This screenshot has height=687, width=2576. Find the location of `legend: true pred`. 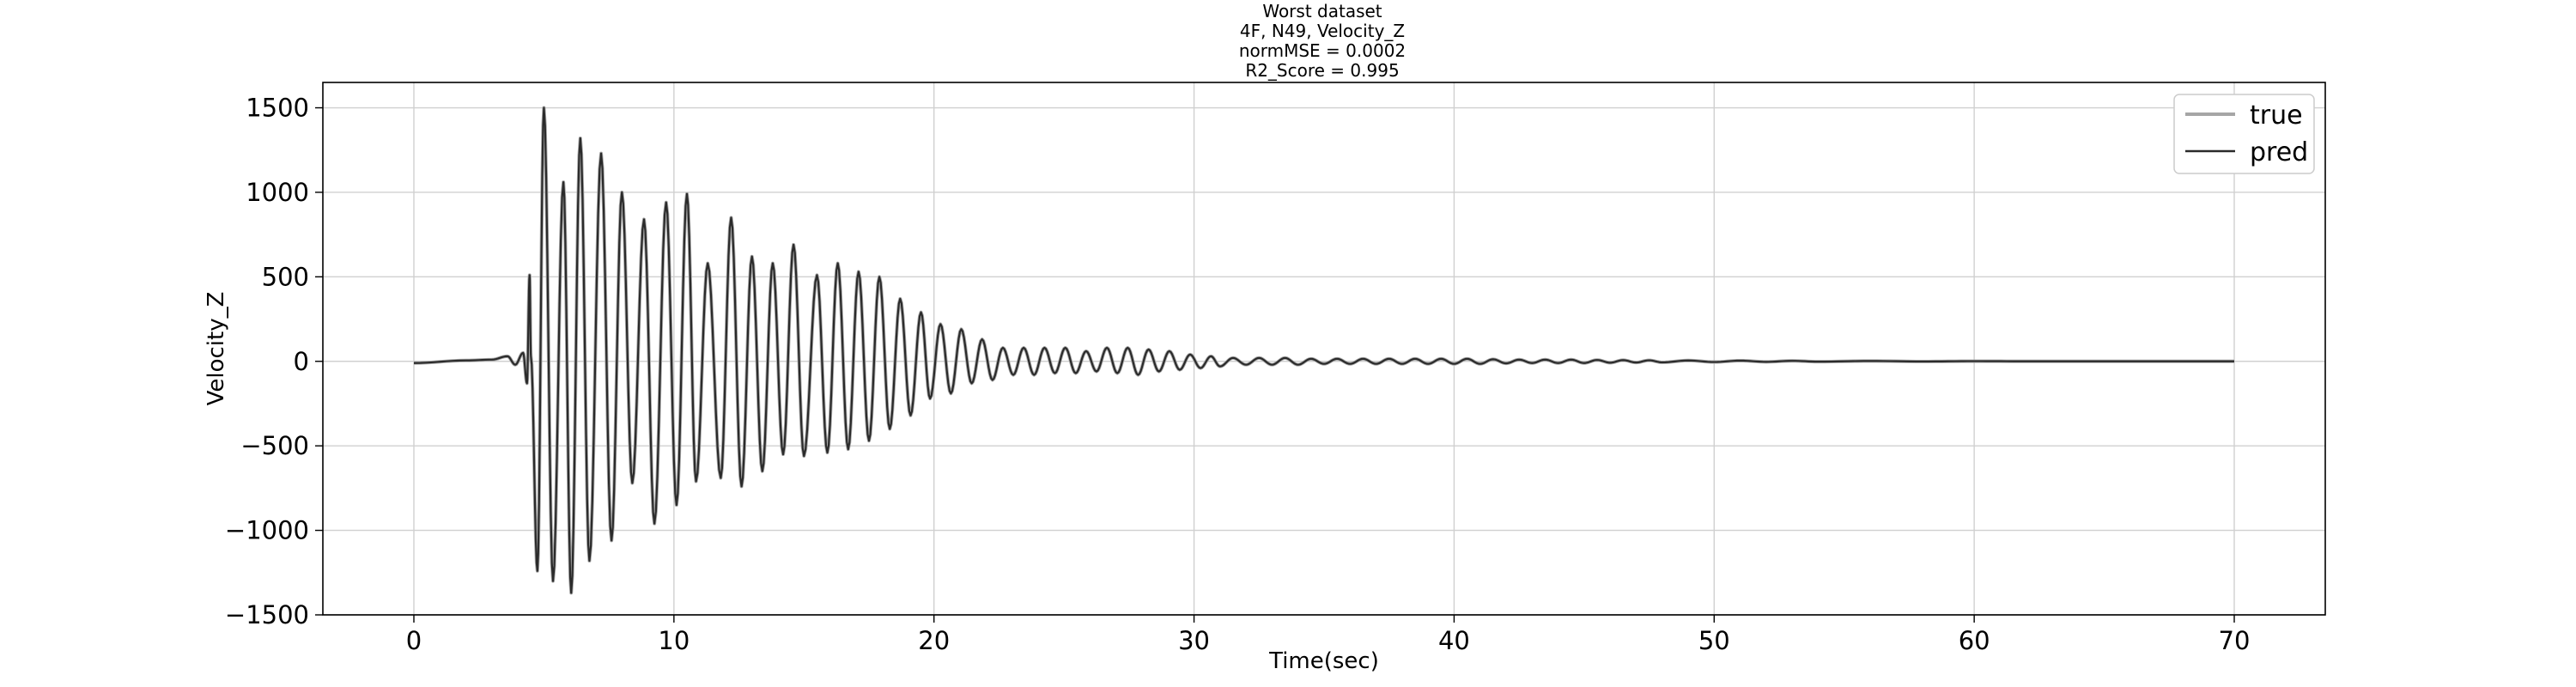

legend: true pred is located at coordinates (2244, 134).